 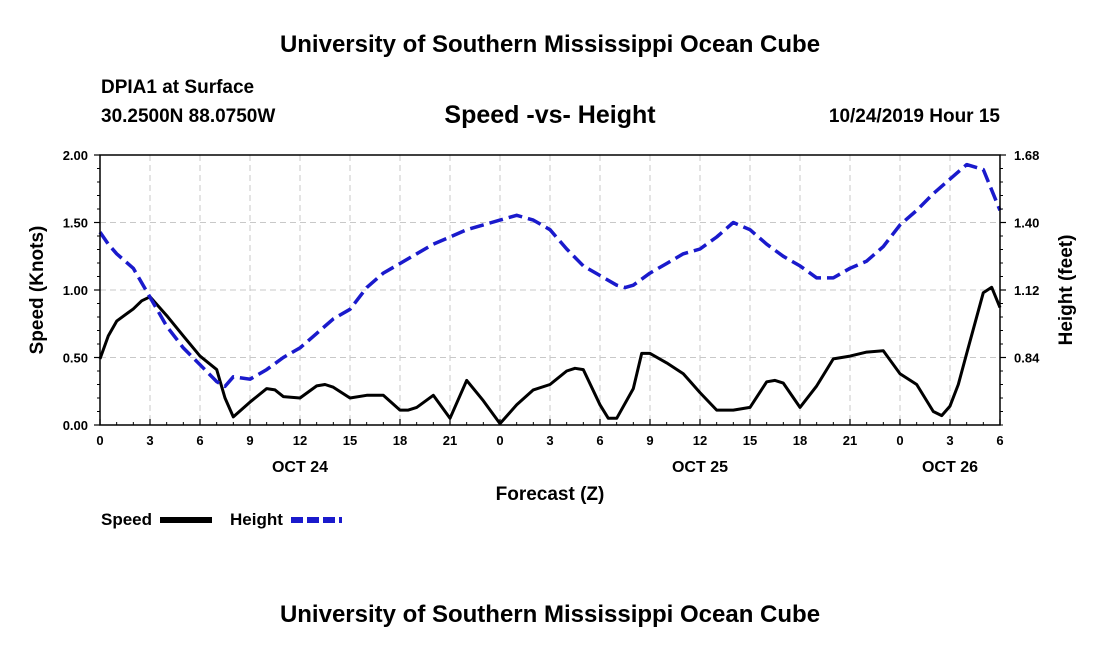 I want to click on y2-tick-label: 1.68, so click(x=1026, y=155).